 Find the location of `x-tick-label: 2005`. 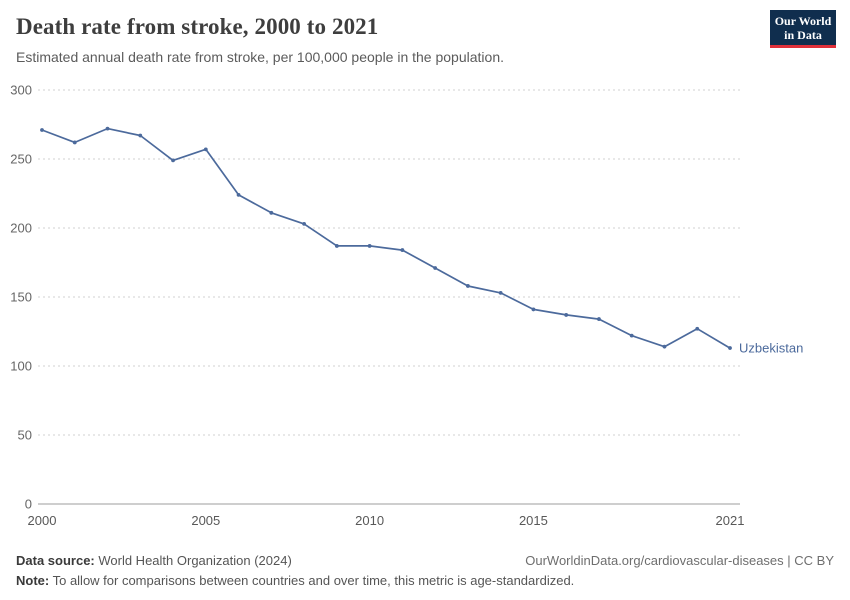

x-tick-label: 2005 is located at coordinates (205, 520).